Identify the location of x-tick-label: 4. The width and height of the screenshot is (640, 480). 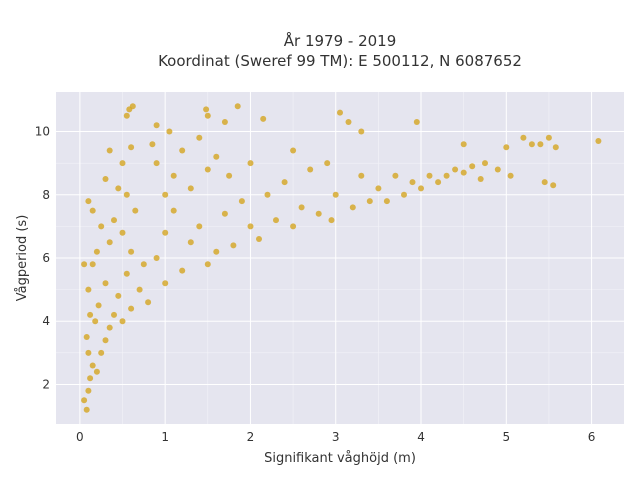
(421, 437).